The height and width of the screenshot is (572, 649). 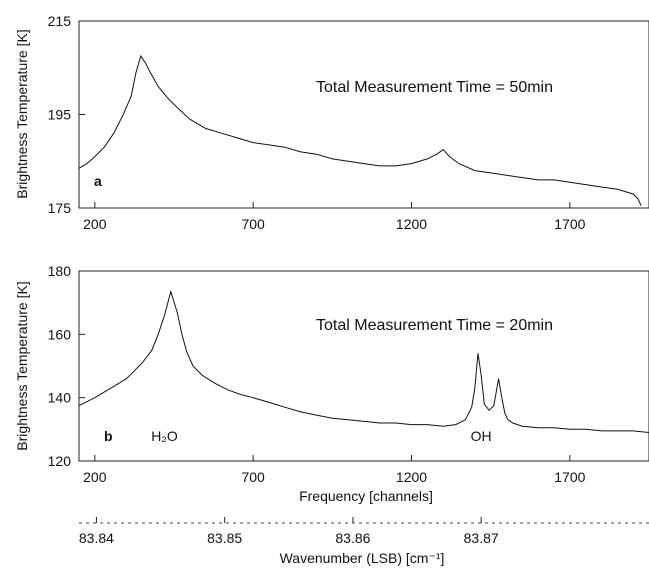 What do you see at coordinates (289, 531) in the screenshot?
I see `wavenumber-axis-ticks: 83.84 83.85 83.86 83.87` at bounding box center [289, 531].